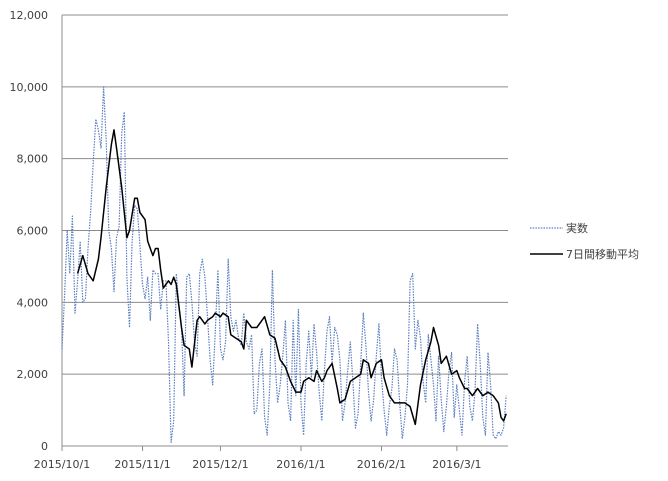 The height and width of the screenshot is (481, 668). Describe the element at coordinates (33, 374) in the screenshot. I see `y-tick-label: 2,000` at that location.